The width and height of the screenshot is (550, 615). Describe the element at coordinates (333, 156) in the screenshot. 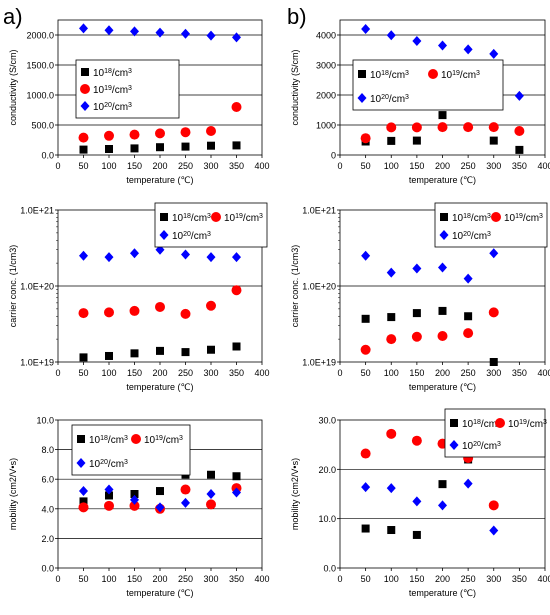

I see `y-tick-label: 0` at that location.